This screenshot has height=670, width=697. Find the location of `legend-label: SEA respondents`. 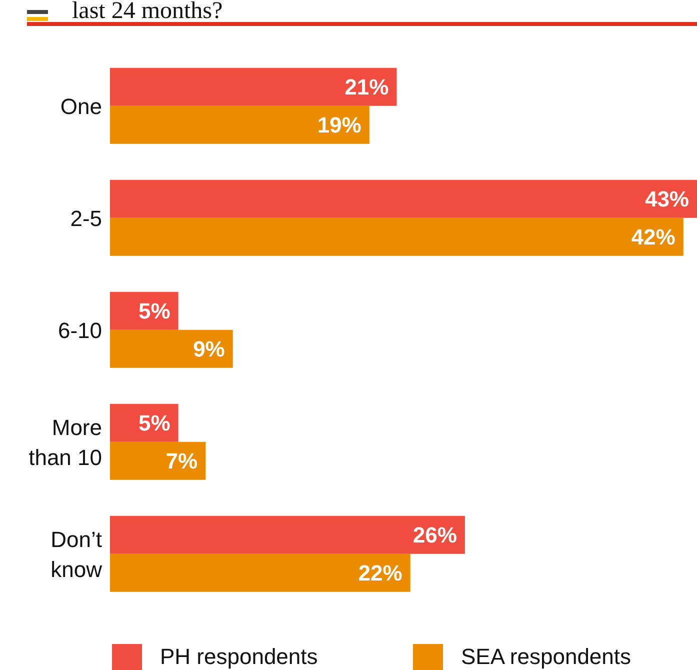

legend-label: SEA respondents is located at coordinates (546, 657).